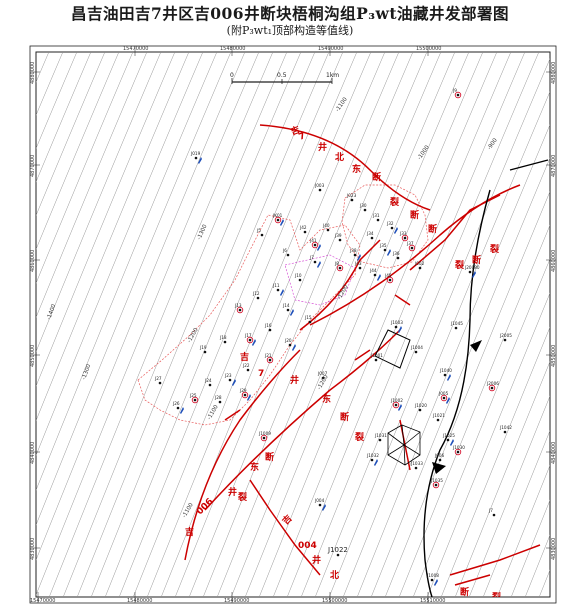 This screenshot has width=580, height=612. What do you see at coordinates (375, 274) in the screenshot?
I see `well-marker: J44` at bounding box center [375, 274].